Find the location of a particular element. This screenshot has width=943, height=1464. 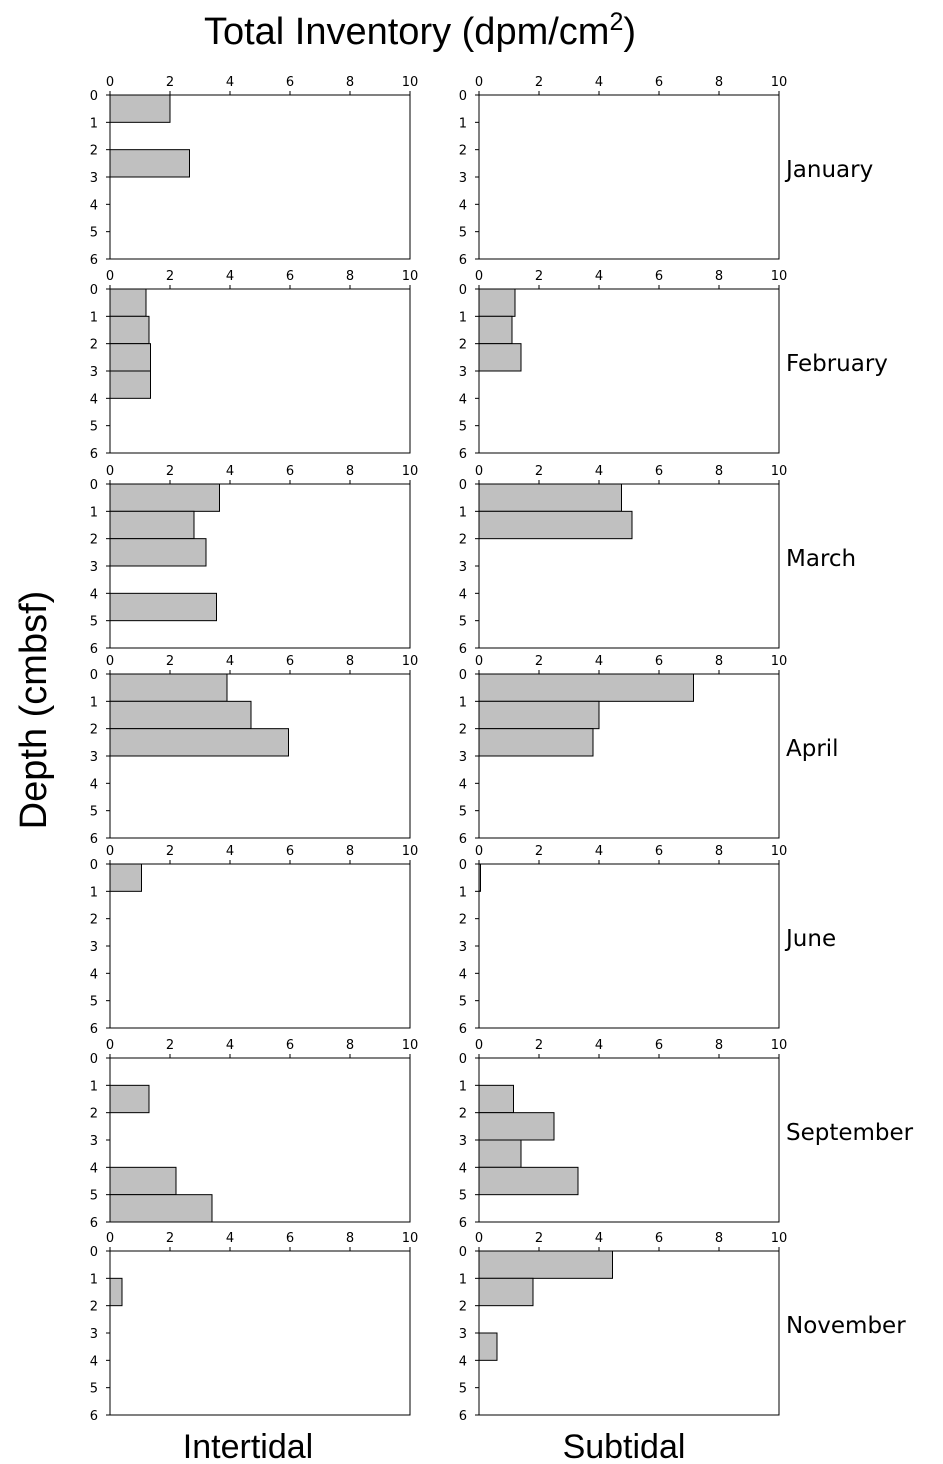

panel-november-subtidal: 0 2 4 6 8 10 0 1 2 3 4 5 6 is located at coordinates (623, 1327).